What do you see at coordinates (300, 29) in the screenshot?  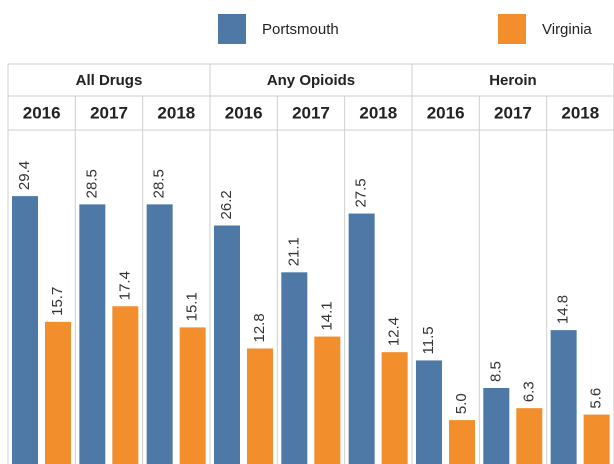 I see `legend-label: Portsmouth` at bounding box center [300, 29].